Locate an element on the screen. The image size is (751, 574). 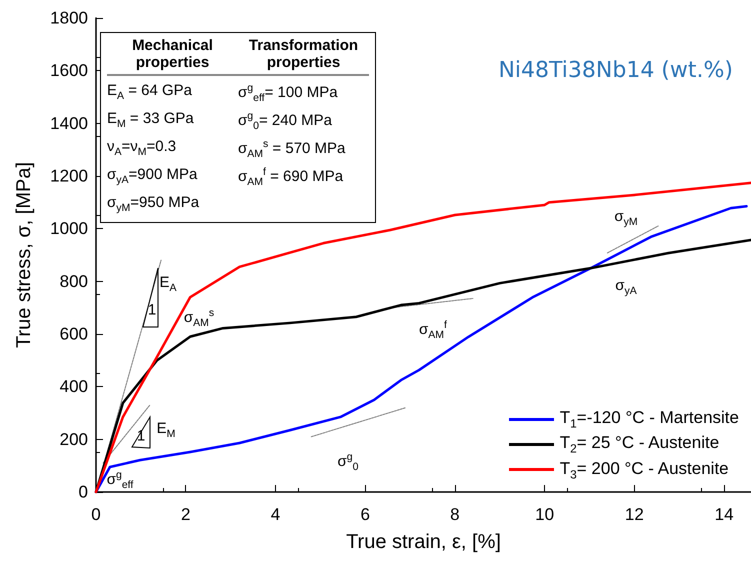
legend-label: T$_{1}$=-120 °C - Martensite is located at coordinates (649, 419).